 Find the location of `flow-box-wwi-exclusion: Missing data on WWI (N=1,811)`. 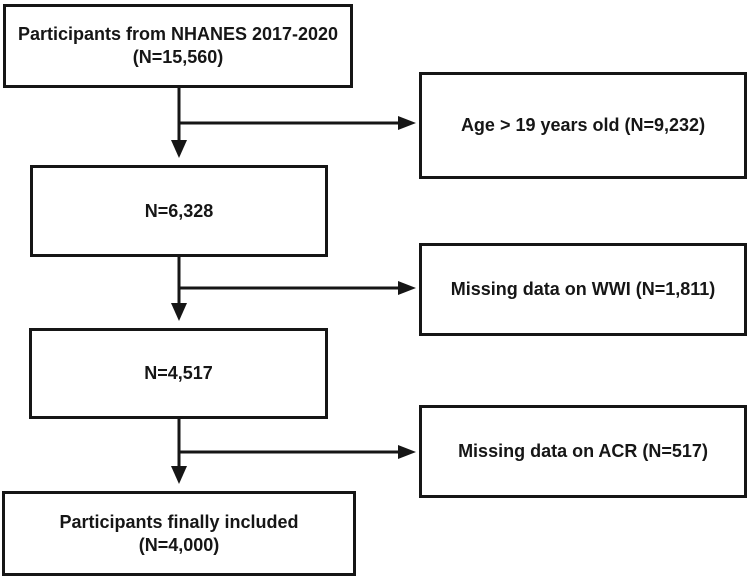

flow-box-wwi-exclusion: Missing data on WWI (N=1,811) is located at coordinates (583, 289).